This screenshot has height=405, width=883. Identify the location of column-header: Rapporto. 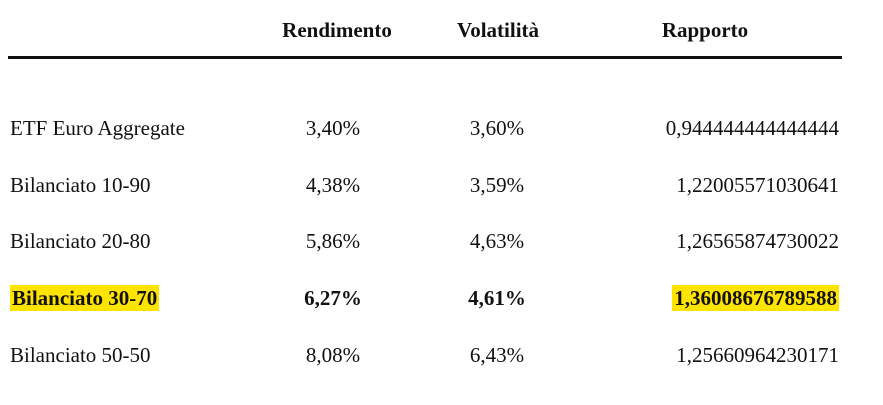
(705, 30).